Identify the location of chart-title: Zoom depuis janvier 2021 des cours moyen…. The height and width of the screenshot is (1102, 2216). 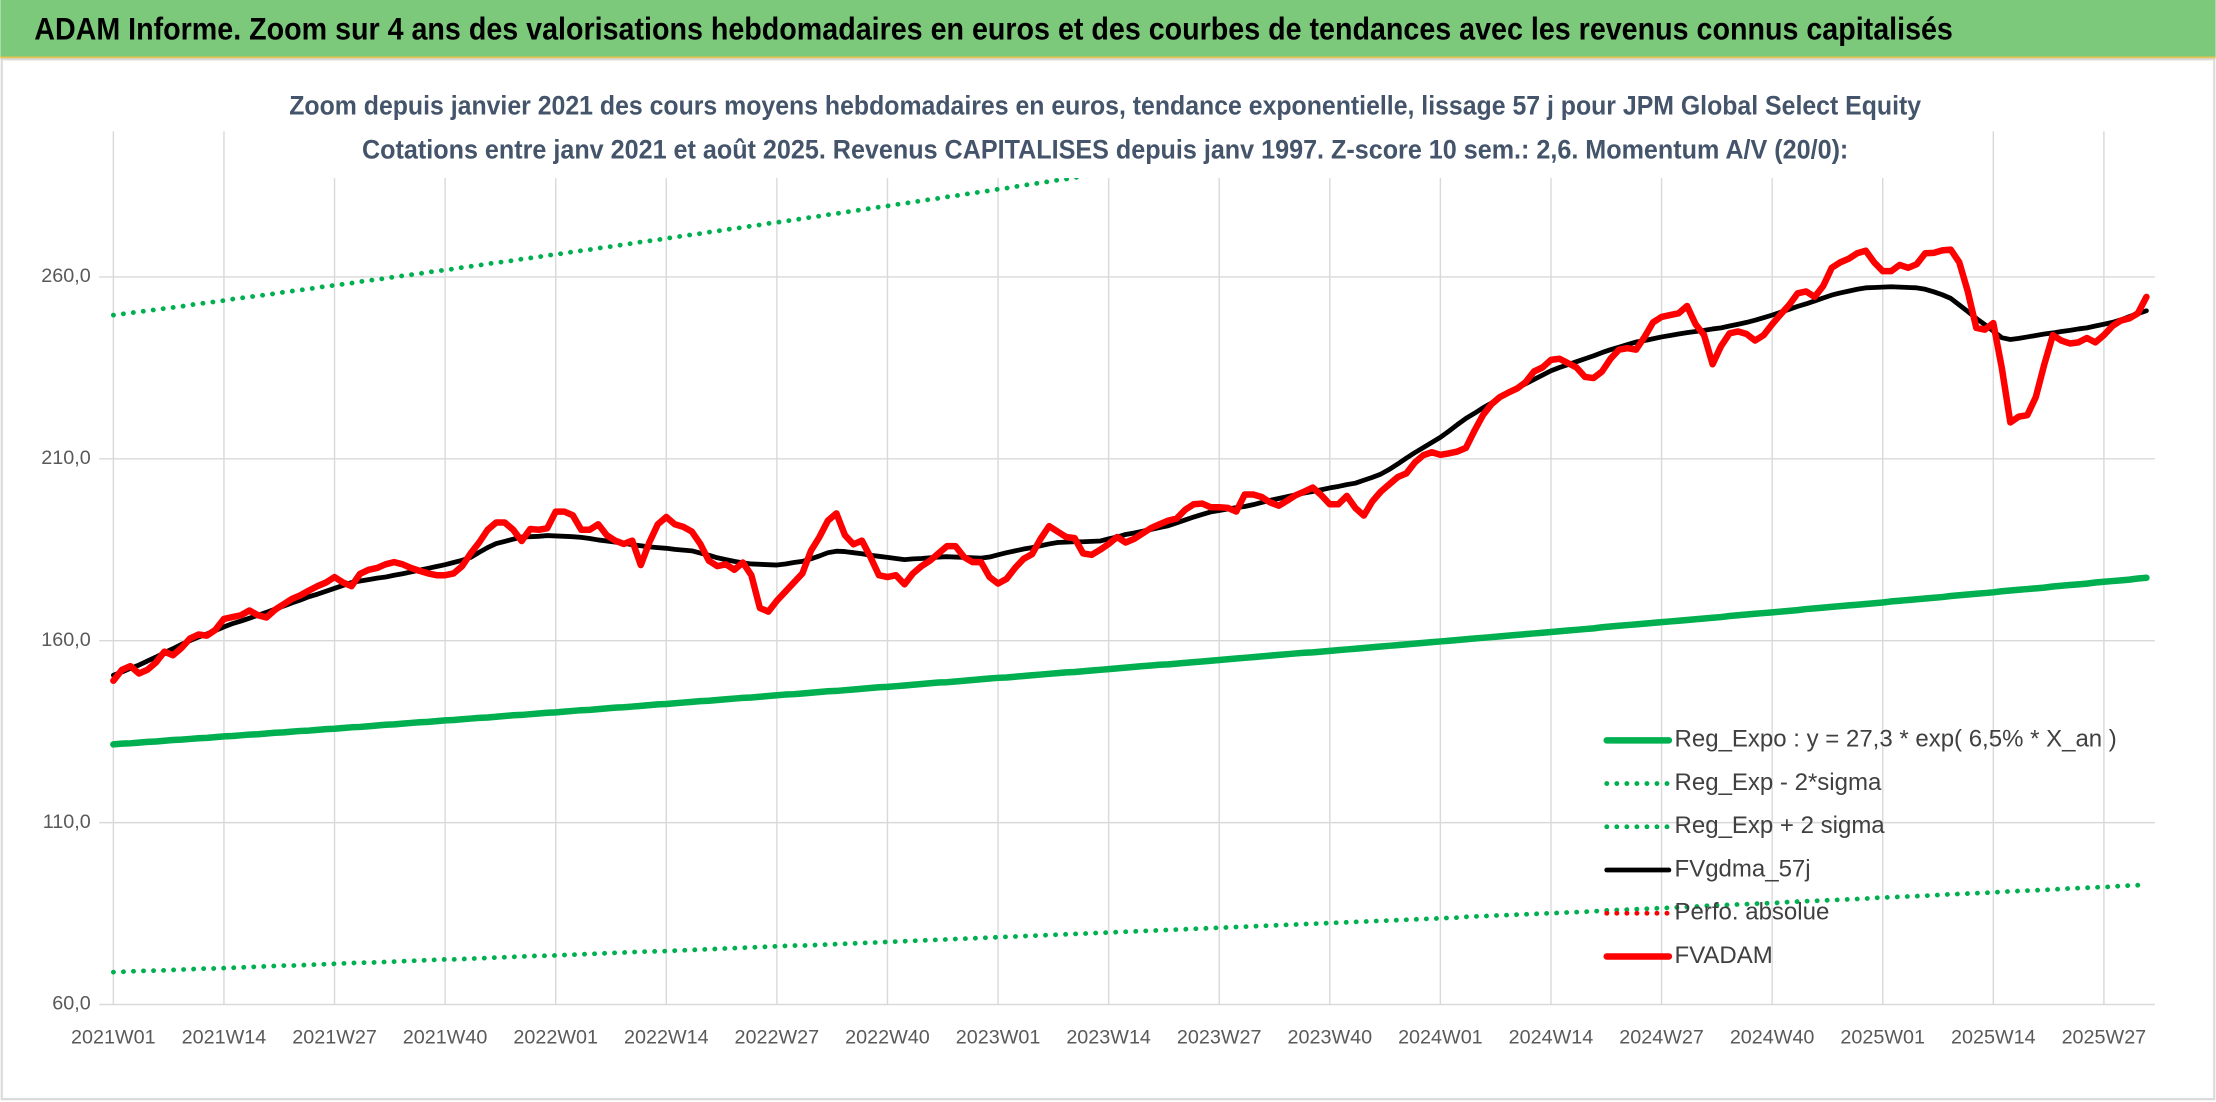
(1105, 105).